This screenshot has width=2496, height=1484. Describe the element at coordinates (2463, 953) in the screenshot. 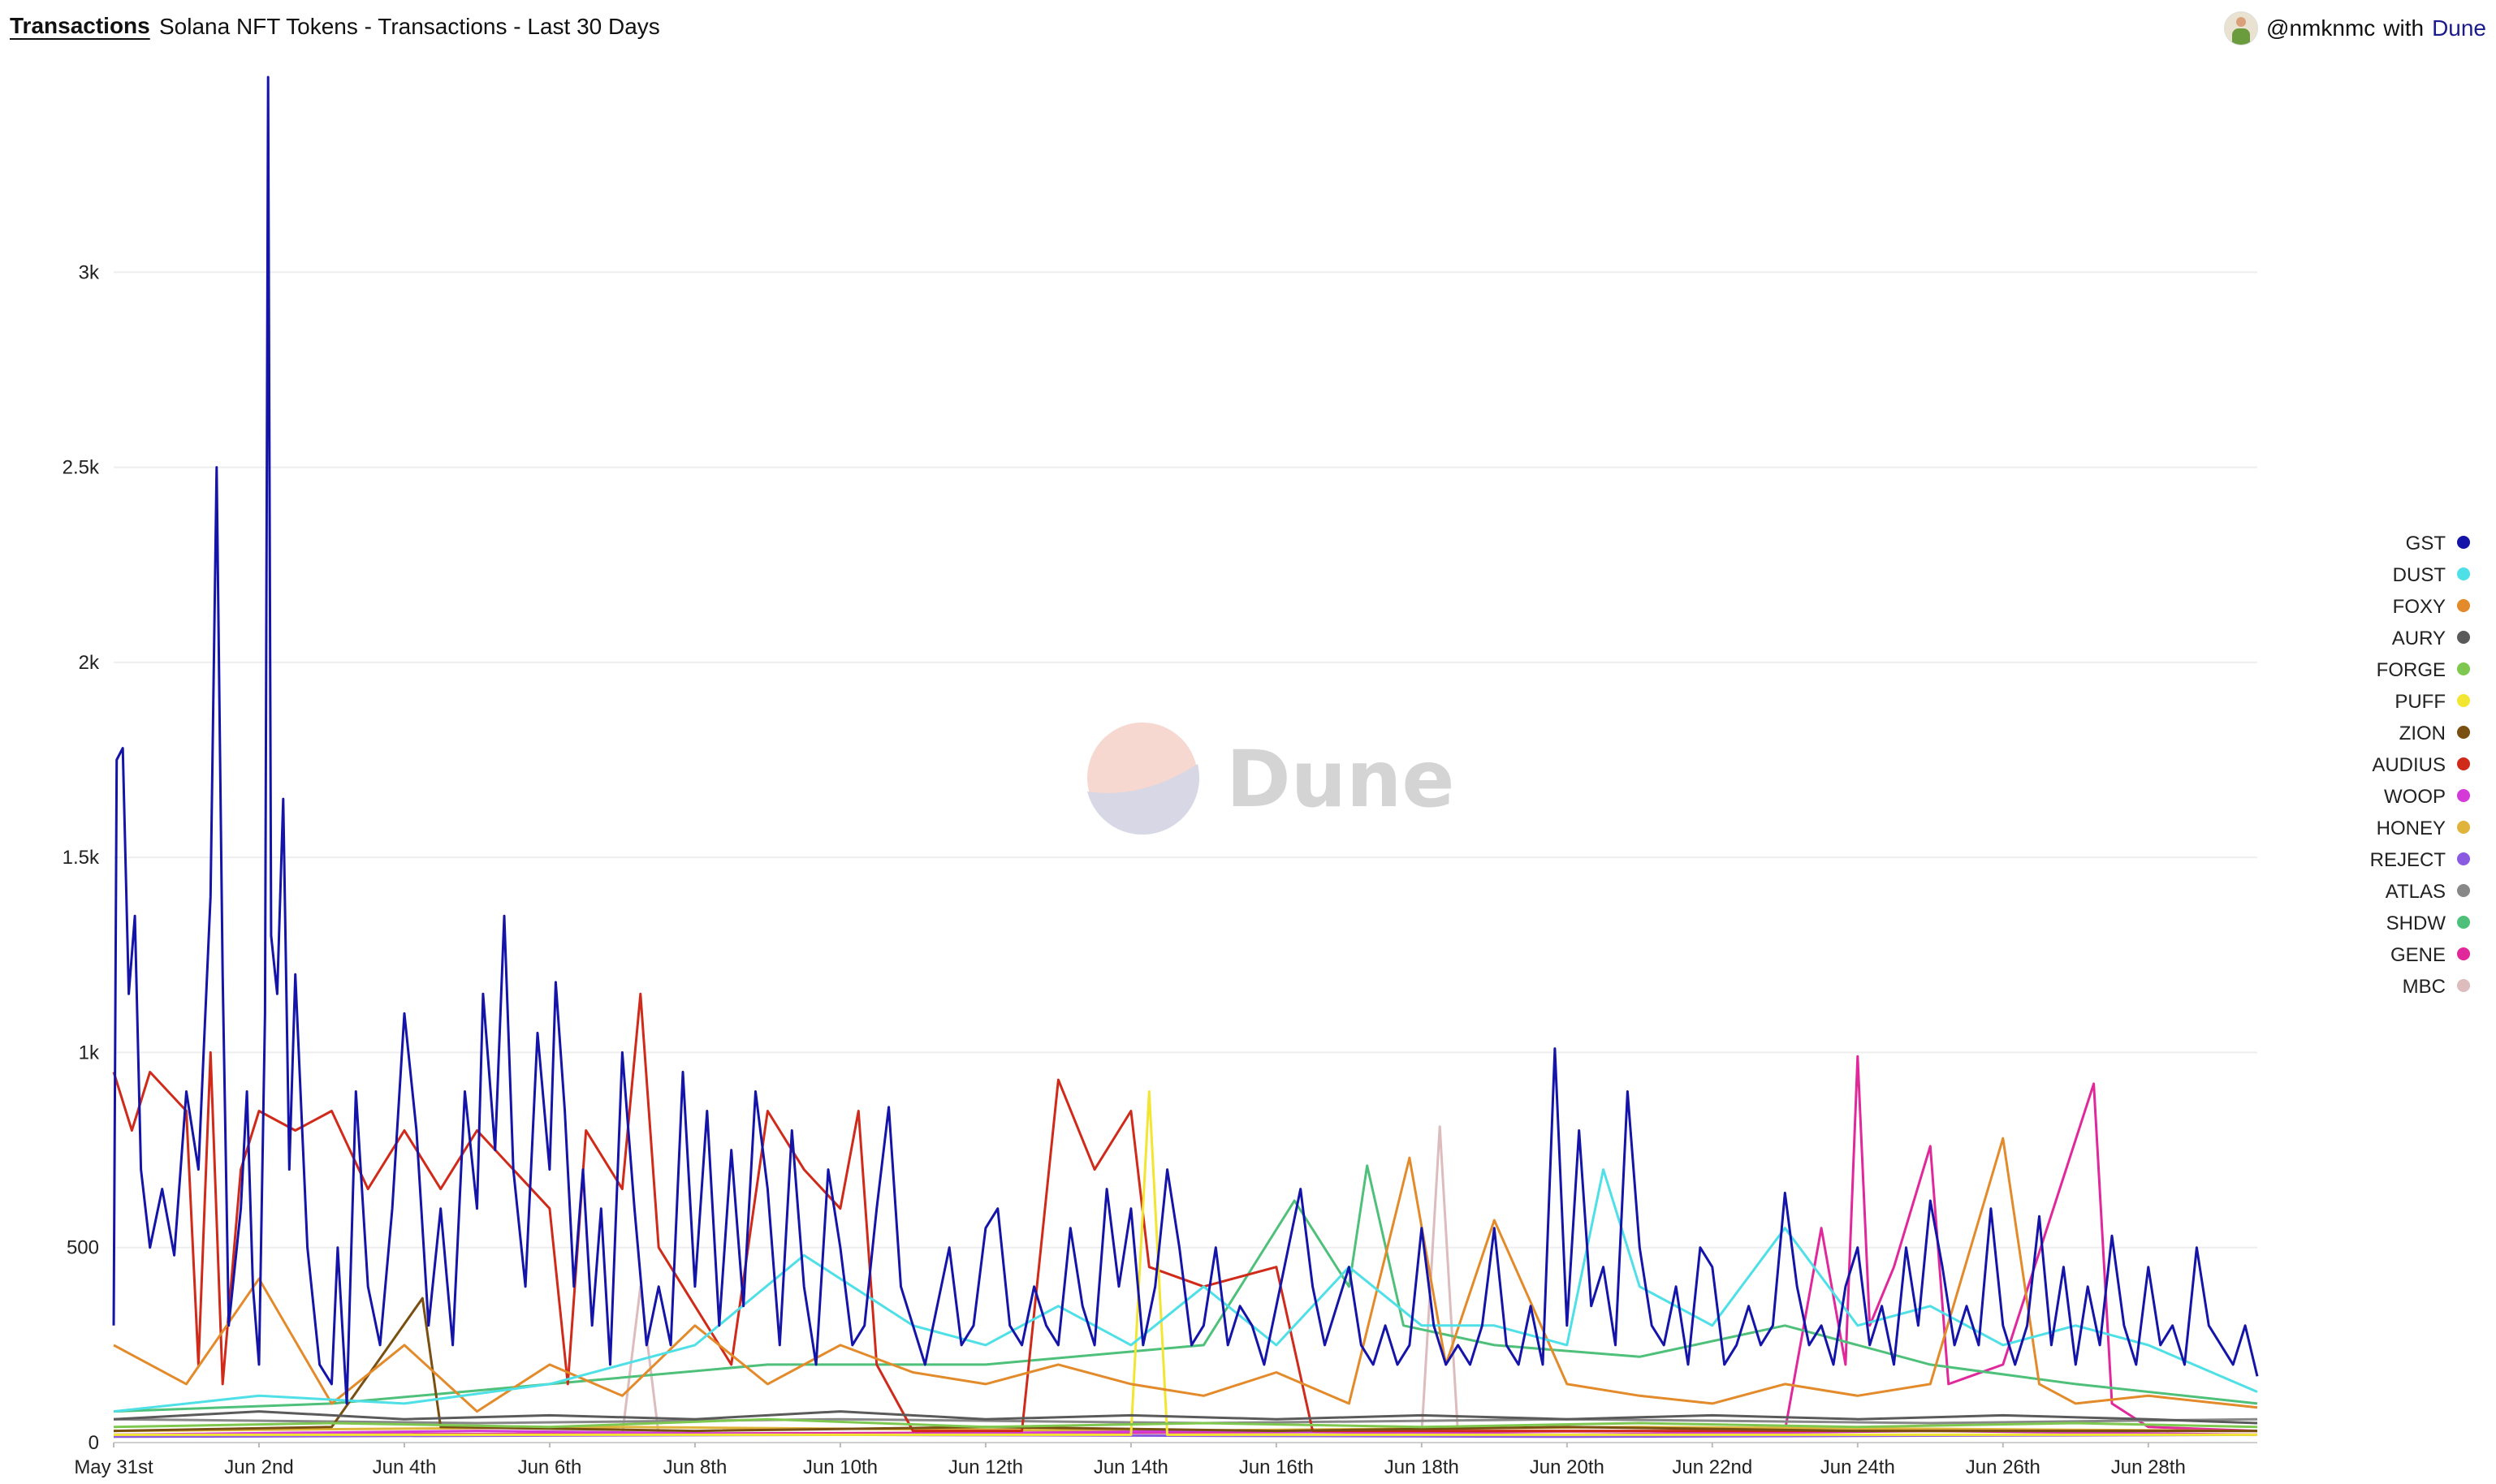

I see `legend-swatch-gene` at that location.